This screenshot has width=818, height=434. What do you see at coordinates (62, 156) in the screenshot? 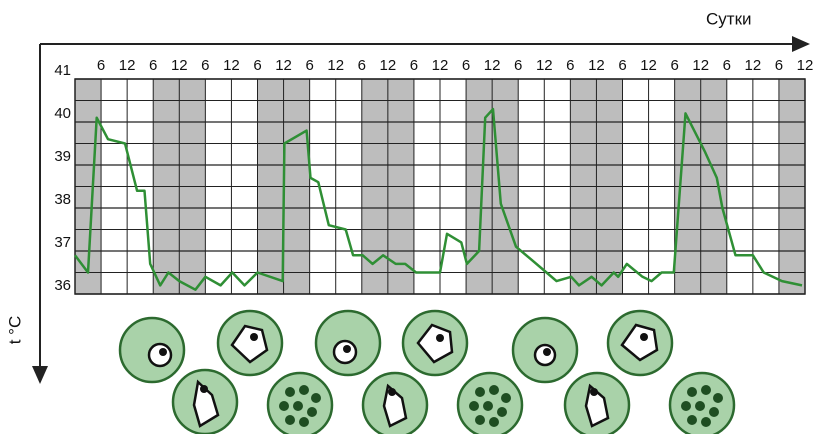
I see `y-tick-label: 39` at bounding box center [62, 156].